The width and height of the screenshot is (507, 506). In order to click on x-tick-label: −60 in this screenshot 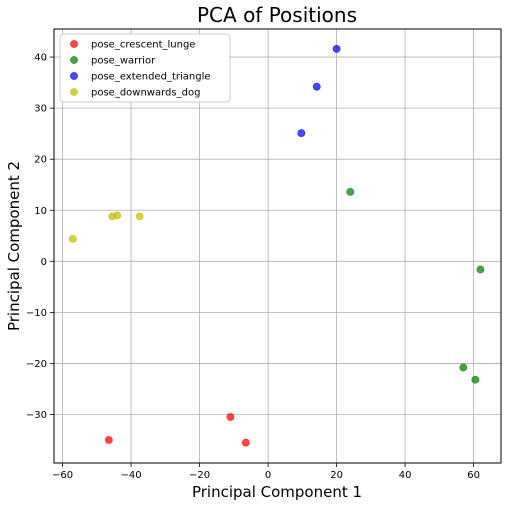, I will do `click(62, 475)`.